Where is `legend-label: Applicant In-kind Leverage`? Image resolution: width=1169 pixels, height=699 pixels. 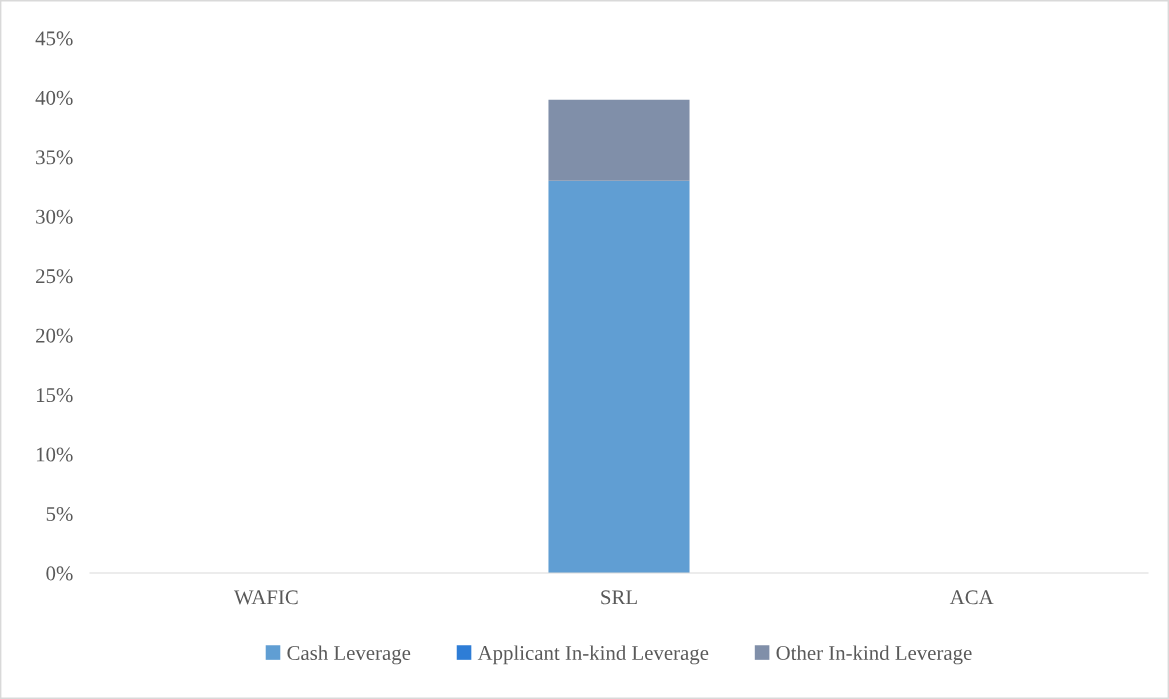
legend-label: Applicant In-kind Leverage is located at coordinates (593, 655).